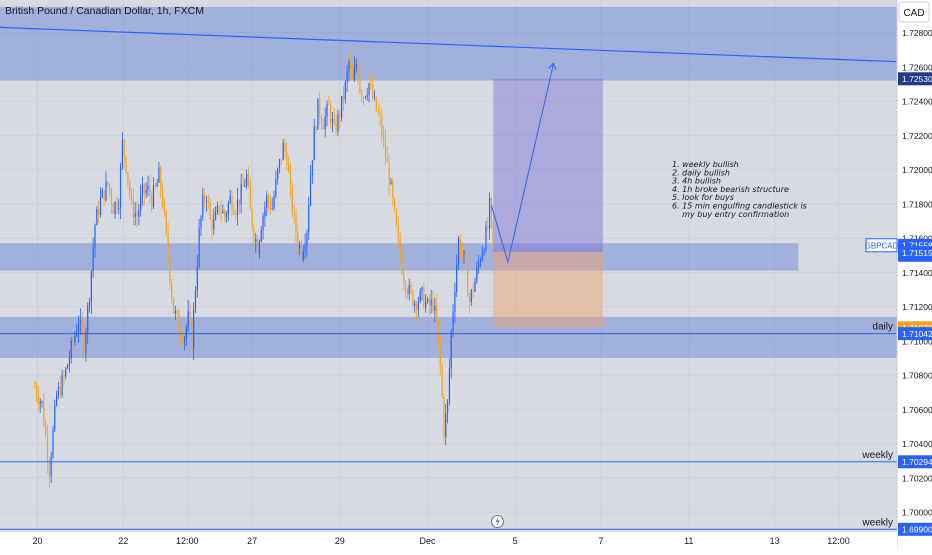 The width and height of the screenshot is (932, 555). Describe the element at coordinates (917, 33) in the screenshot. I see `y-tick-label: 1.72800` at that location.